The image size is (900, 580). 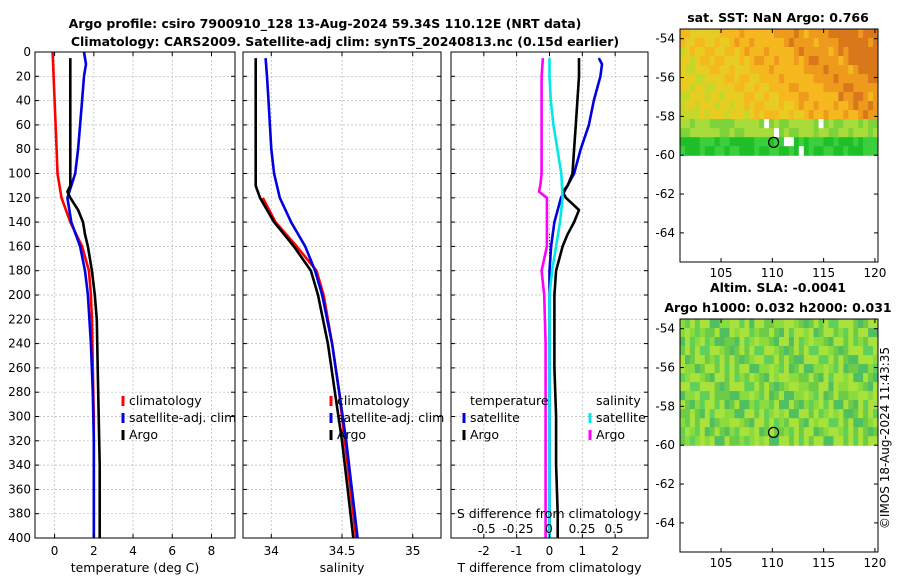 I want to click on sla-map-subtitle: Argo h1000: 0.032 h2000: 0.031, so click(x=777, y=307).